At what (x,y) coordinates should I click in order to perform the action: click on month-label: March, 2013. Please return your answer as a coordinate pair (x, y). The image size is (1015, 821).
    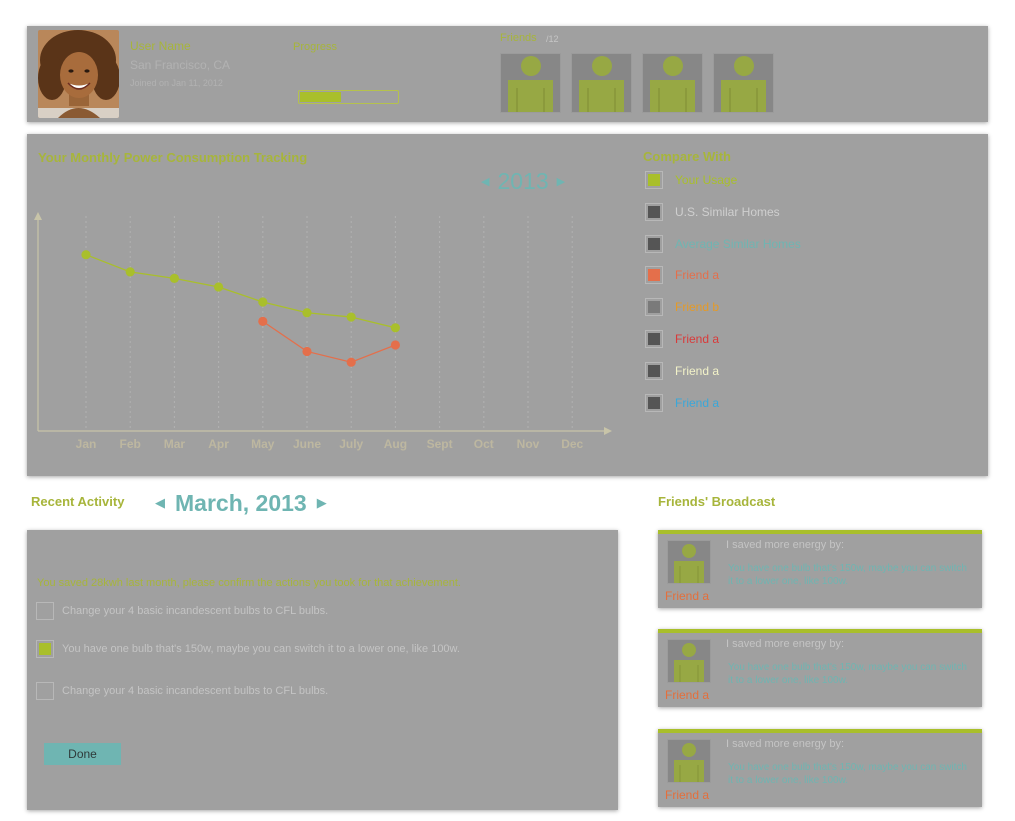
    Looking at the image, I should click on (241, 502).